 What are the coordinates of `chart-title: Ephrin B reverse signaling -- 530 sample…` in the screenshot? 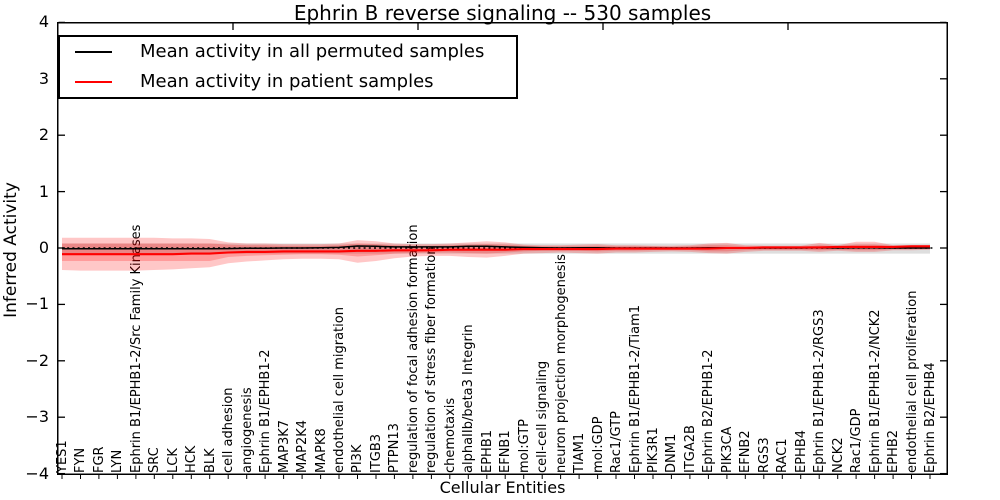 It's located at (502, 13).